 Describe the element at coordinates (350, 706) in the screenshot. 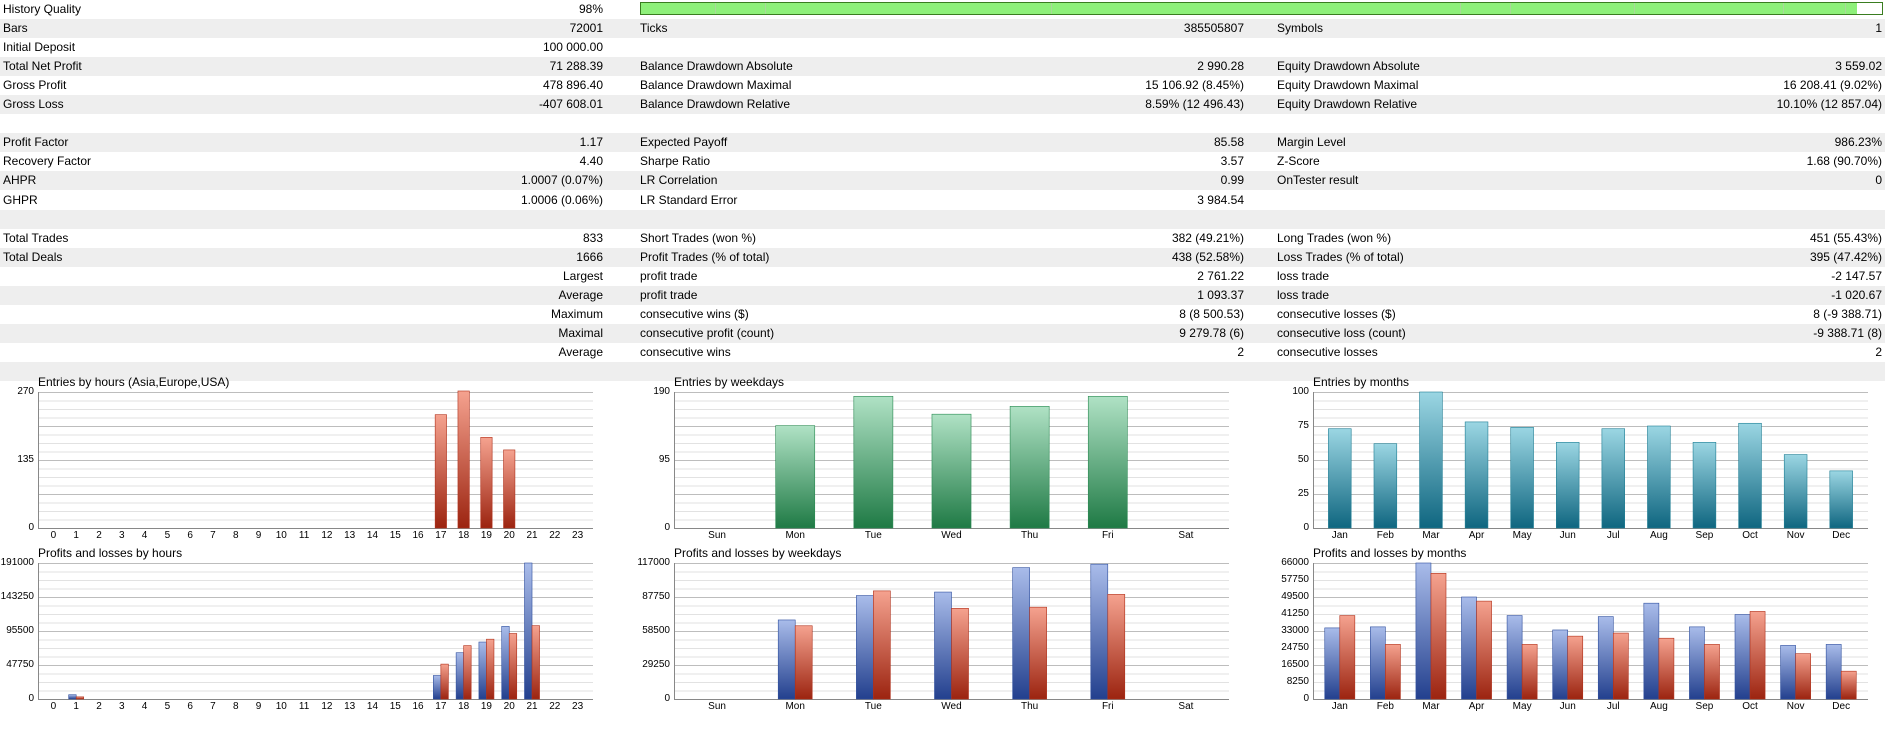

I see `x-tick-label: 13` at that location.